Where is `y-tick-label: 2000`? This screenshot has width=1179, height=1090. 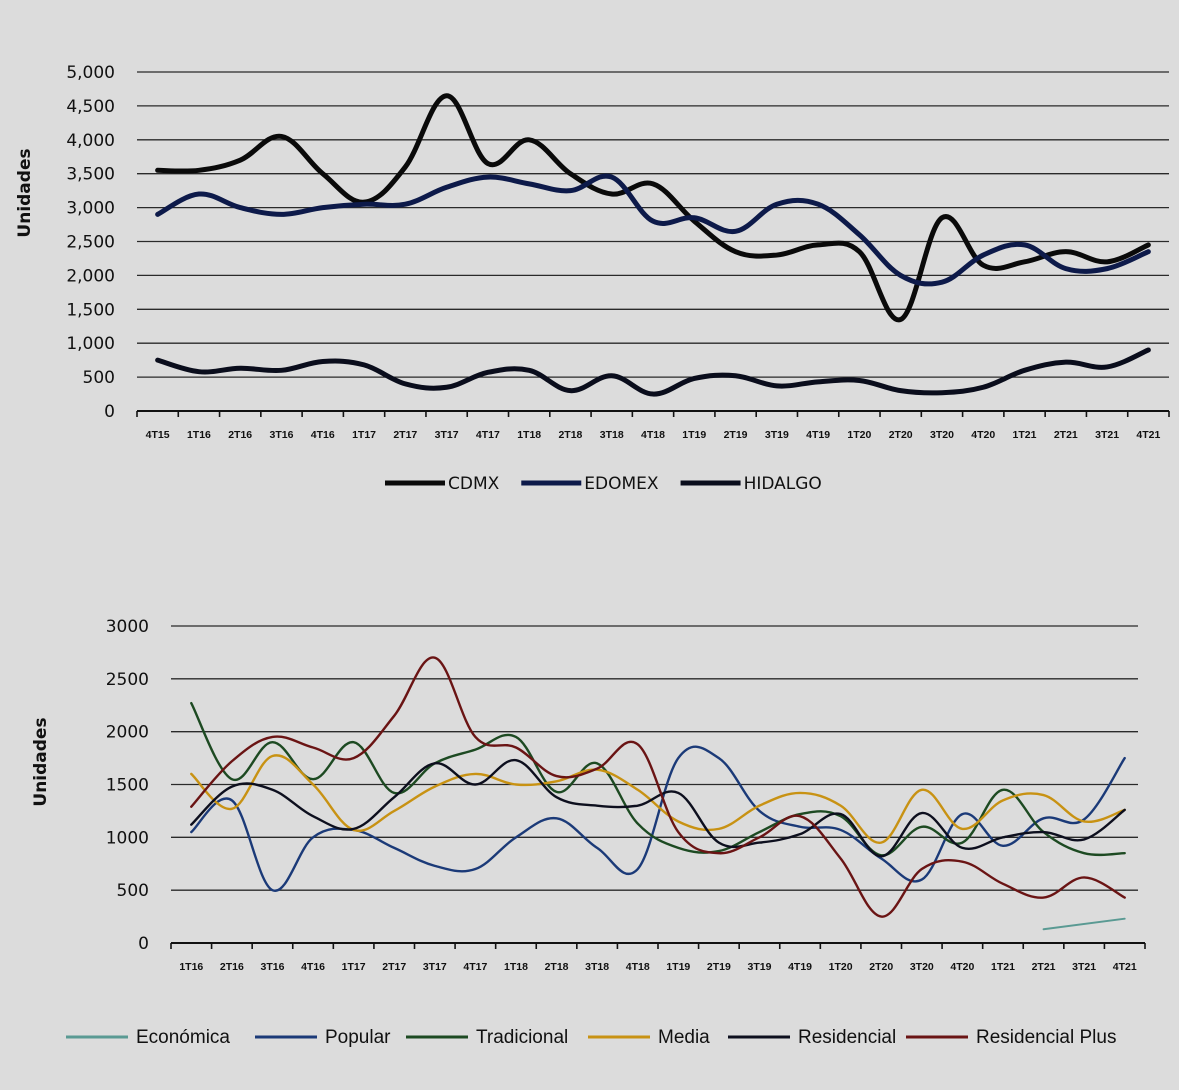
y-tick-label: 2000 is located at coordinates (127, 733).